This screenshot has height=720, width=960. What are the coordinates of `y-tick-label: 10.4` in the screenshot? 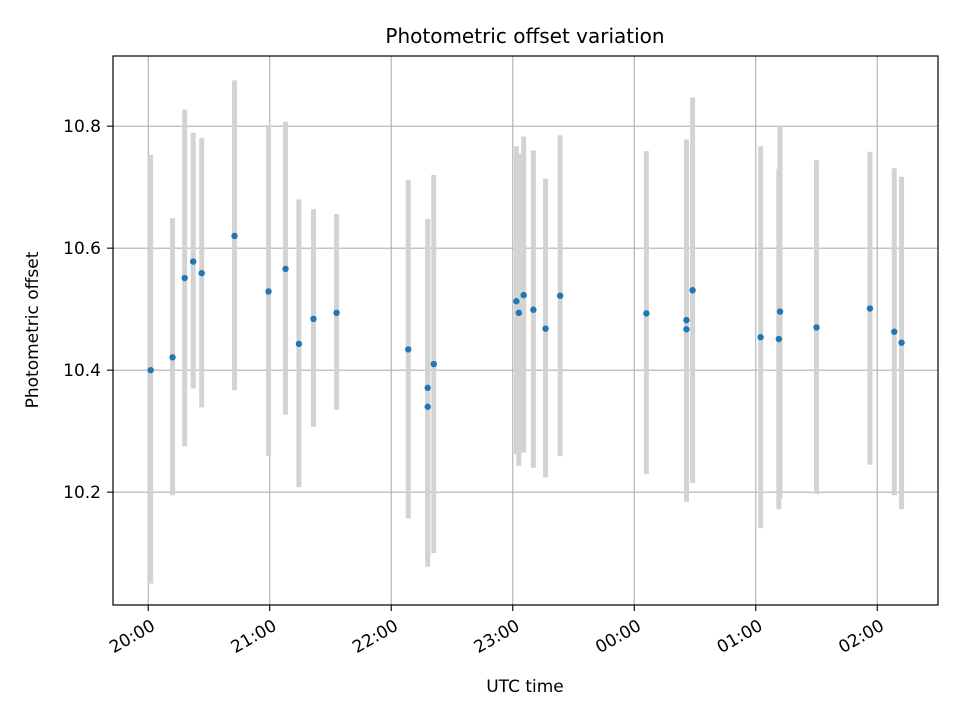 It's located at (82, 371).